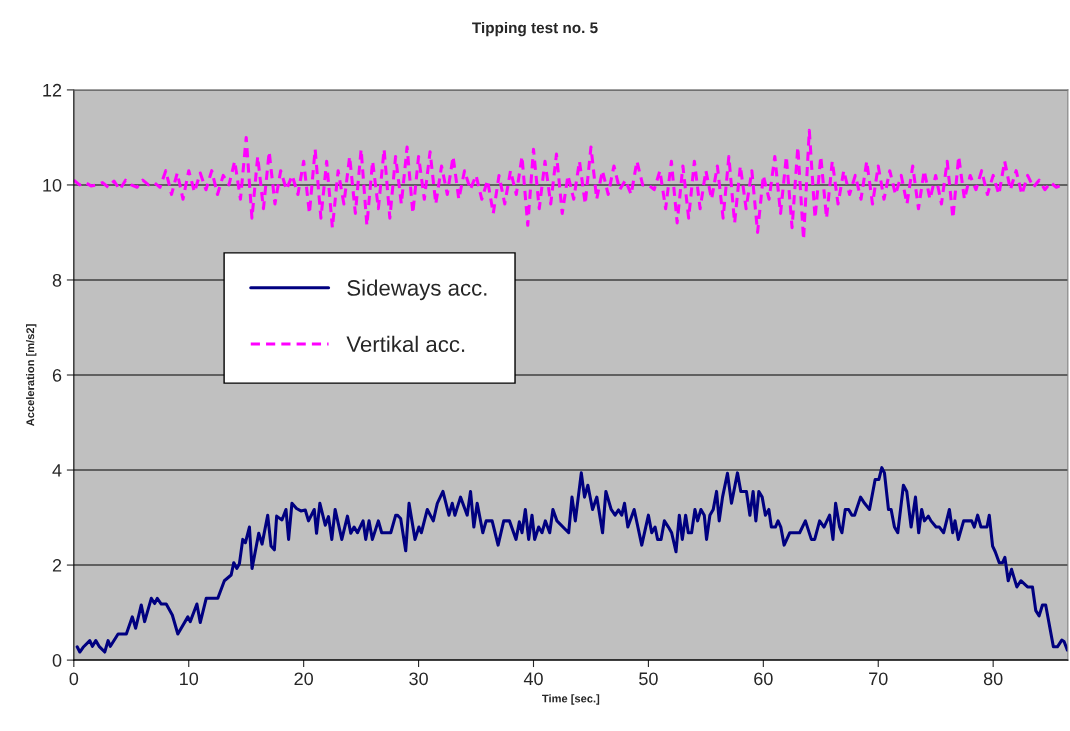 The image size is (1070, 731). I want to click on legend-label: Sideways acc., so click(417, 290).